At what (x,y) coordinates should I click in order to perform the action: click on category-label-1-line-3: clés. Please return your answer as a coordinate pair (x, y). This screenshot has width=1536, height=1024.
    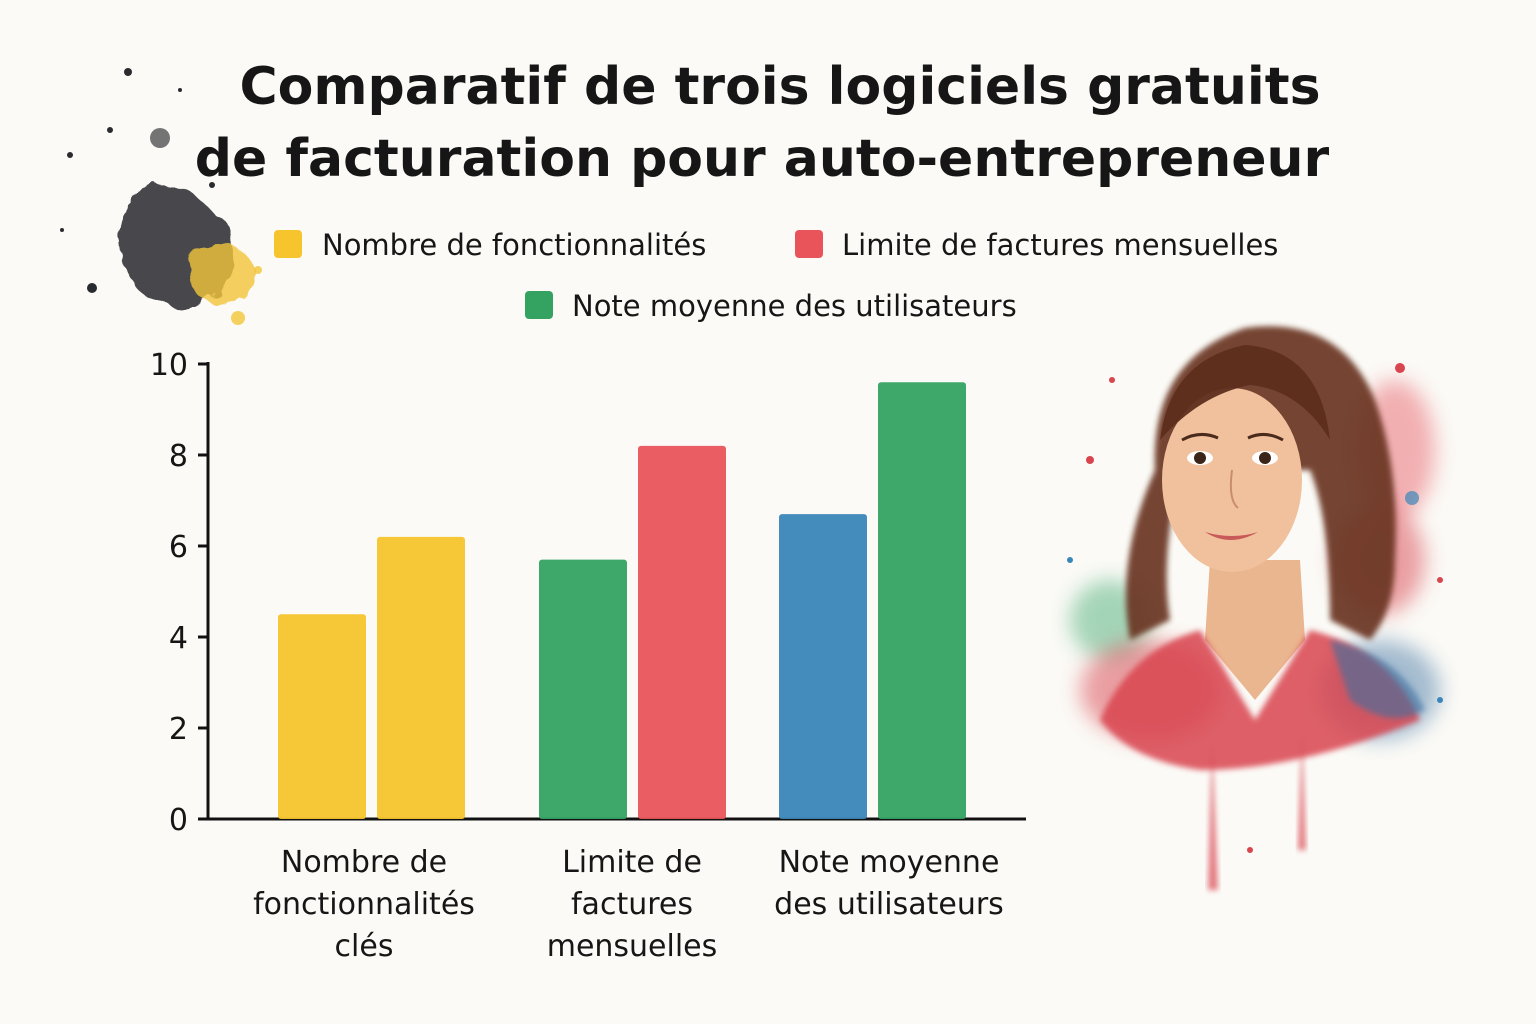
    Looking at the image, I should click on (364, 946).